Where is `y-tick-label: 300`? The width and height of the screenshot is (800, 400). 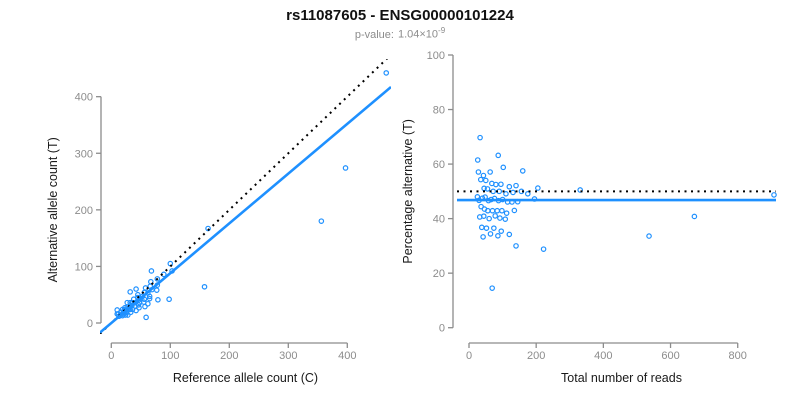
y-tick-label: 300 is located at coordinates (84, 154).